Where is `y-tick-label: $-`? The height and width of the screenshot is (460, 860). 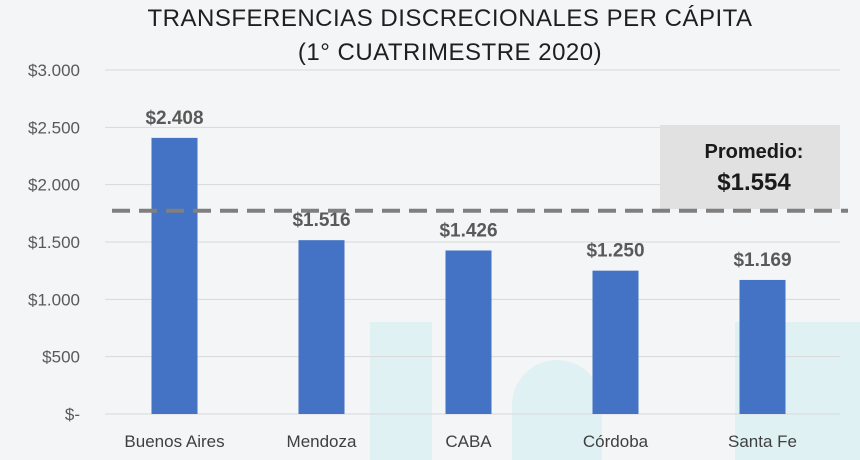 y-tick-label: $- is located at coordinates (72, 414).